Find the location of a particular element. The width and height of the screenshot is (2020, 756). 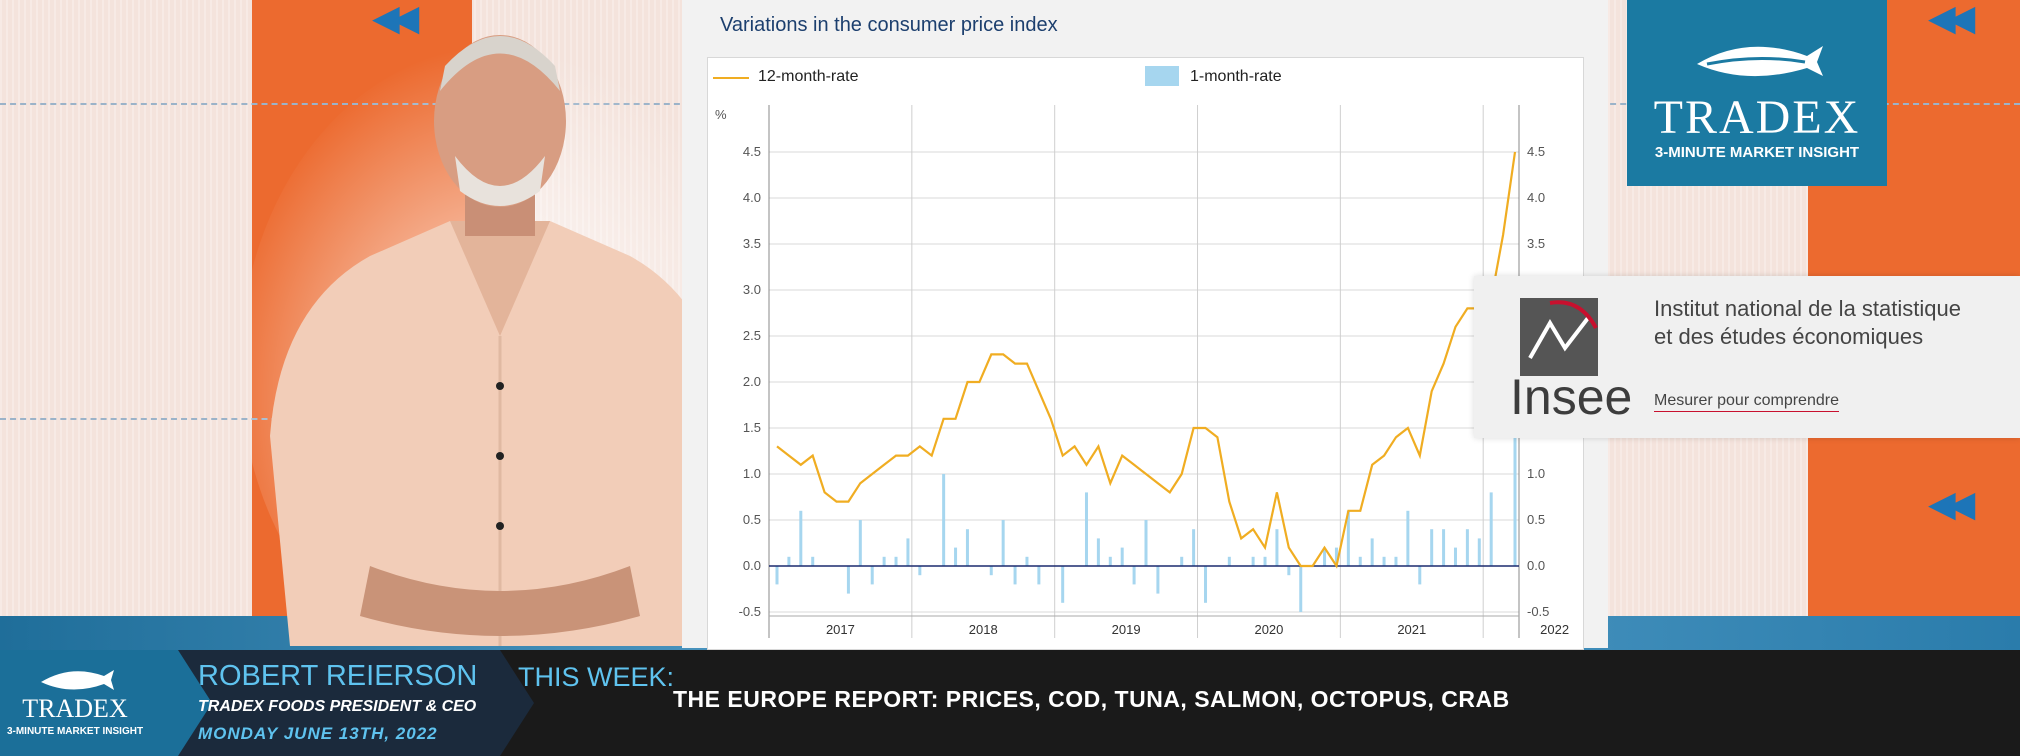

insee-name-line2: et des études économiques is located at coordinates (1789, 336).